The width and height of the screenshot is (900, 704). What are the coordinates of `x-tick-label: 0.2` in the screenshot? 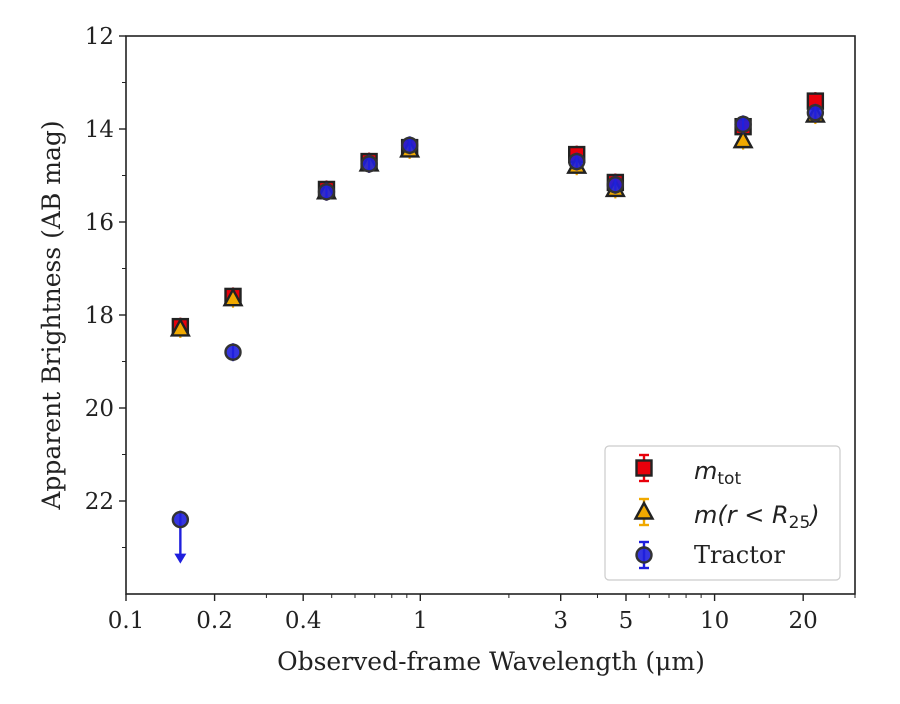 It's located at (214, 621).